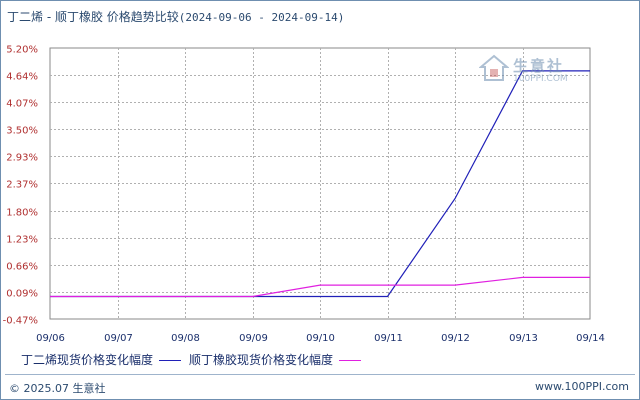  I want to click on footer: © 2025.07 生意社 www.100PPI.com, so click(319, 387).